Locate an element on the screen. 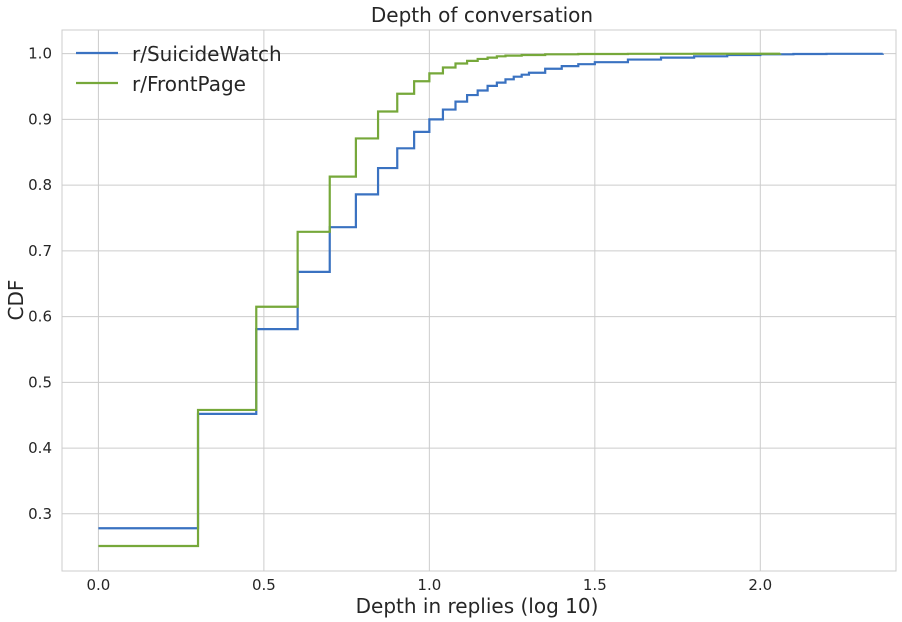 Image resolution: width=902 pixels, height=622 pixels. y-tick-label: 0.5 is located at coordinates (40, 382).